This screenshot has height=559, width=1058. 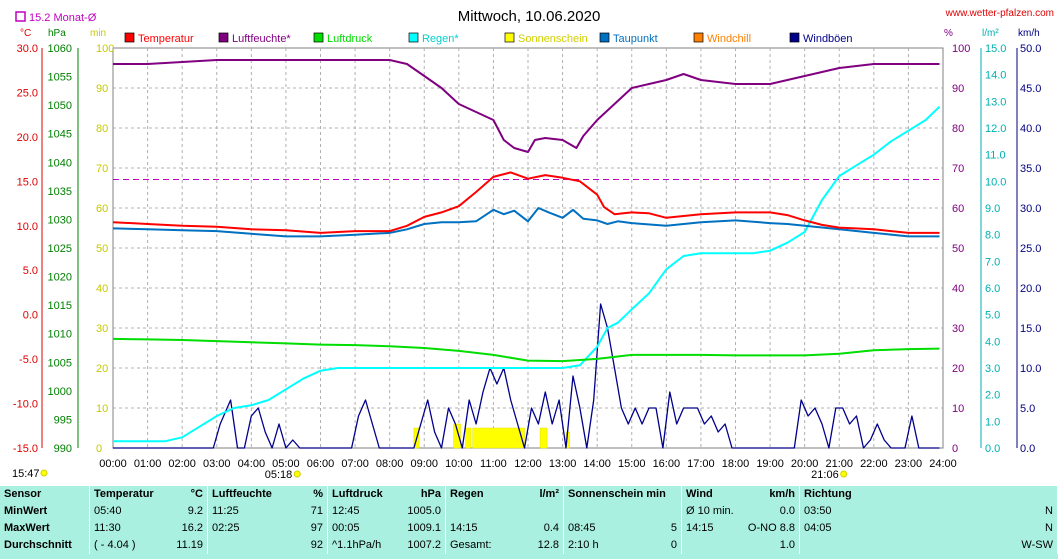 What do you see at coordinates (995, 76) in the screenshot?
I see `rain-axis-tick: 14.0` at bounding box center [995, 76].